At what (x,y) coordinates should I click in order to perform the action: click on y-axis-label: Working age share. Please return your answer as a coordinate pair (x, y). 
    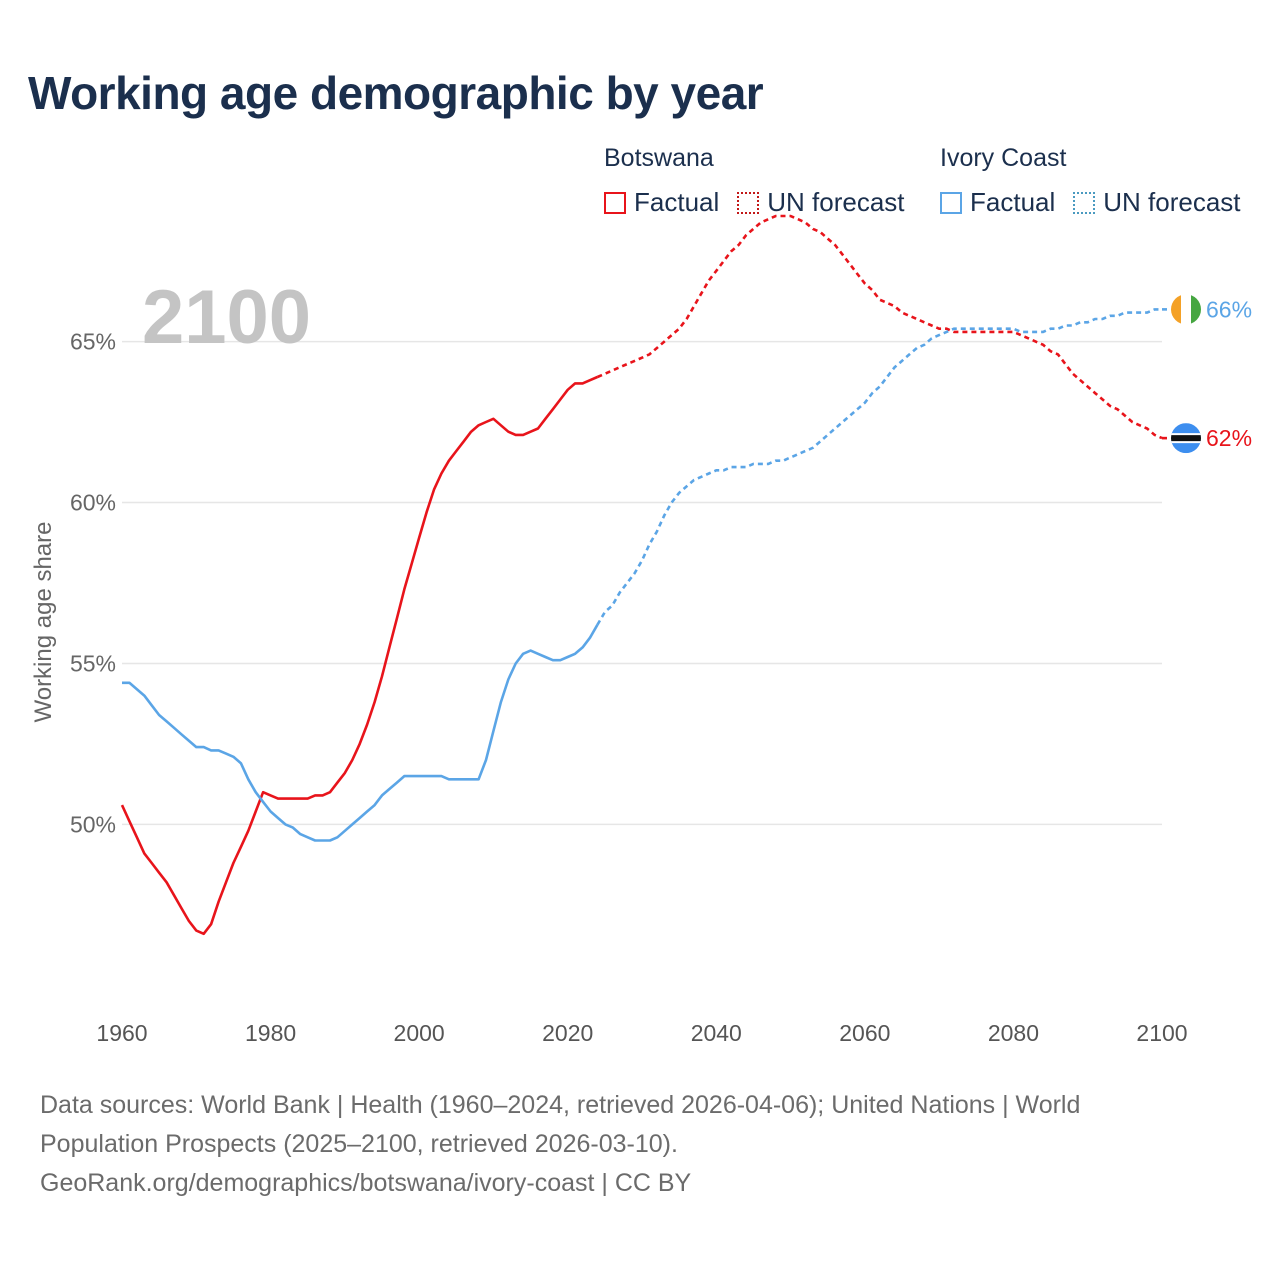
    Looking at the image, I should click on (43, 622).